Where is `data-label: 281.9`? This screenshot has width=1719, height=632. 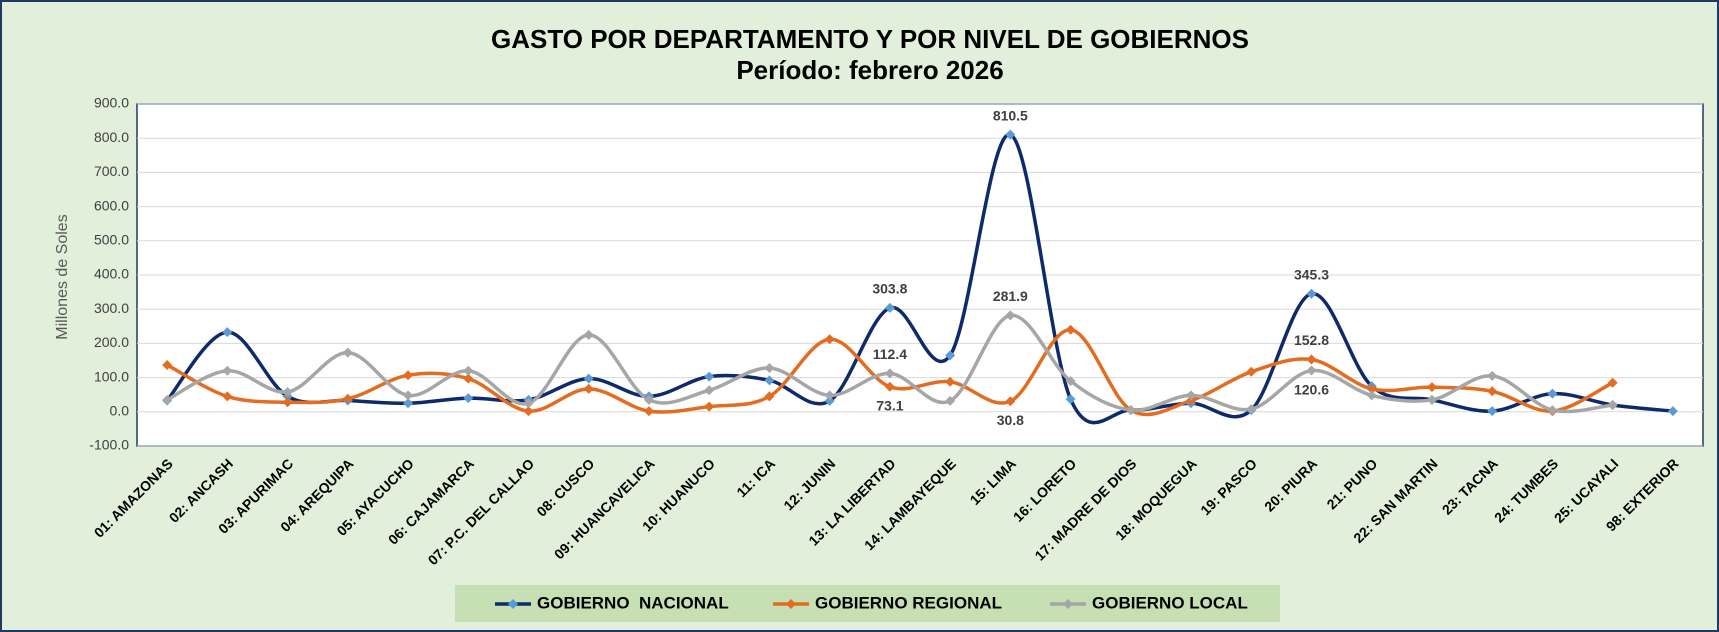
data-label: 281.9 is located at coordinates (1010, 296).